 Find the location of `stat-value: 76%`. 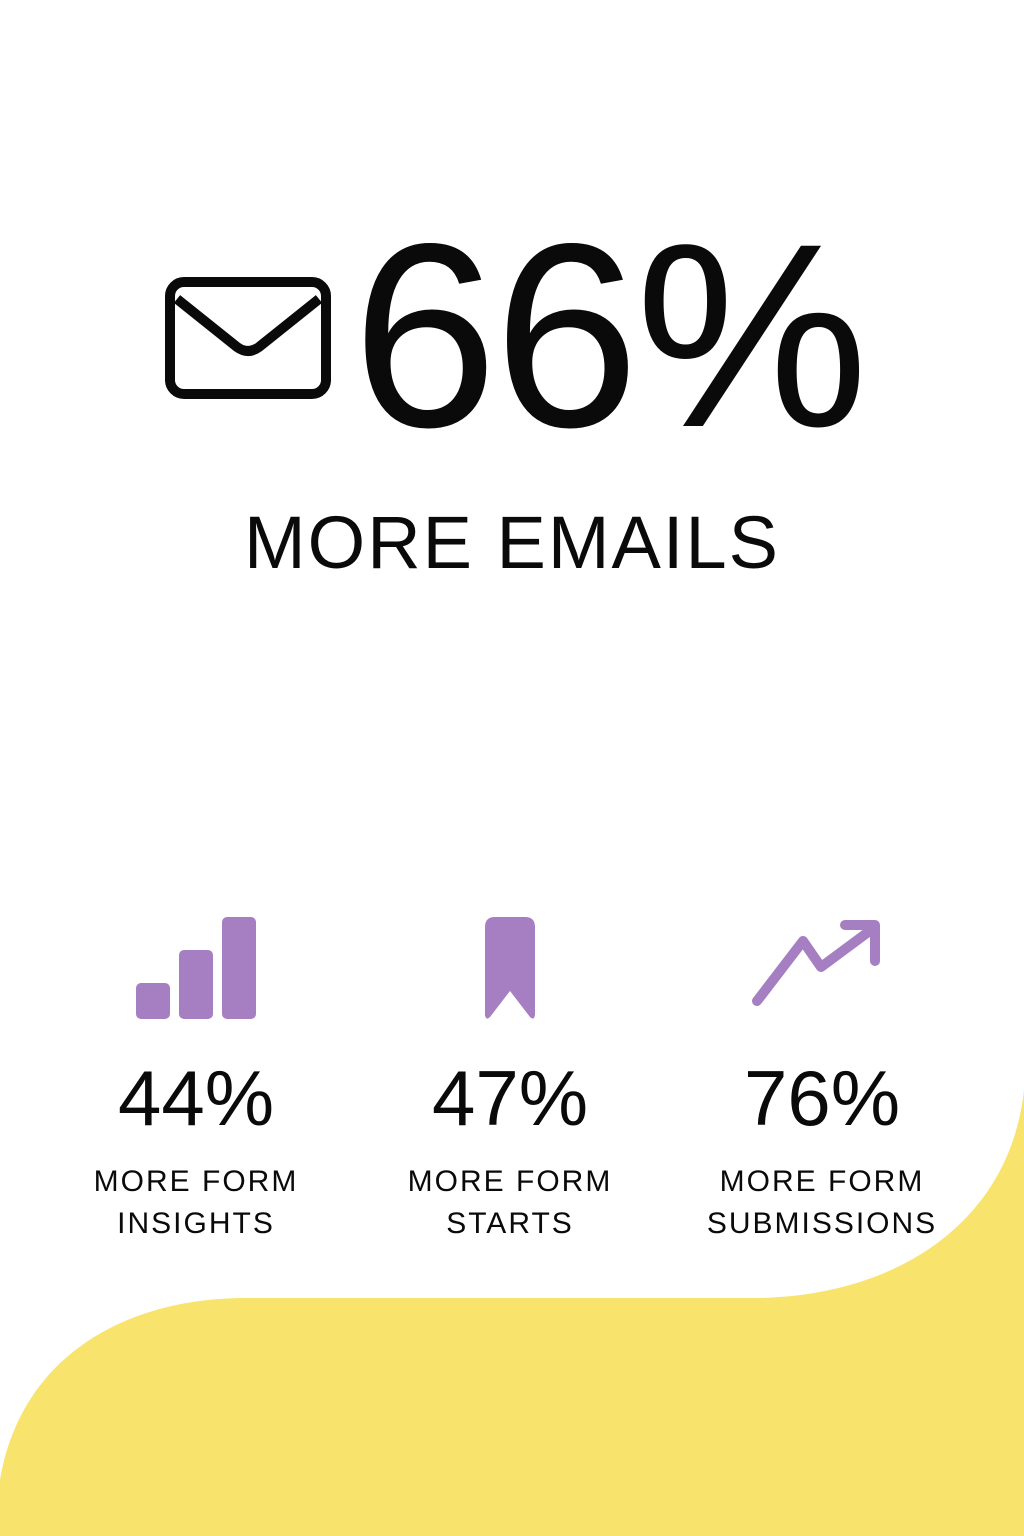

stat-value: 76% is located at coordinates (822, 1098).